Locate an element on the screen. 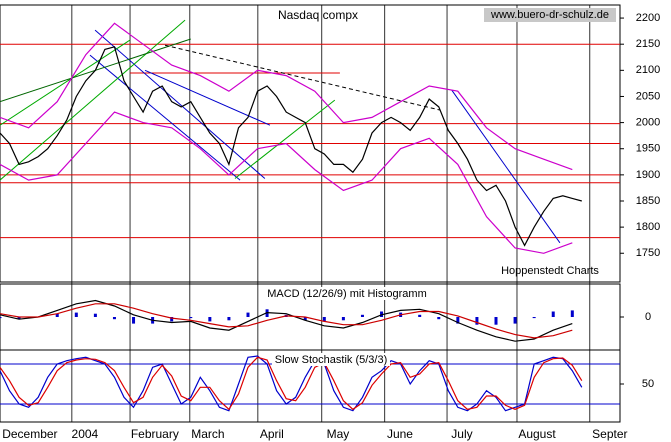  x-tick-label: June is located at coordinates (400, 434).